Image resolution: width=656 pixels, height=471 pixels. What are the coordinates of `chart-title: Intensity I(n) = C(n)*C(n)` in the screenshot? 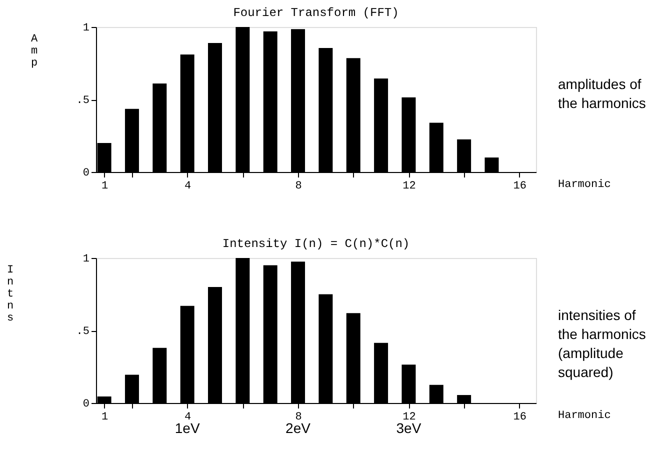 It's located at (316, 244).